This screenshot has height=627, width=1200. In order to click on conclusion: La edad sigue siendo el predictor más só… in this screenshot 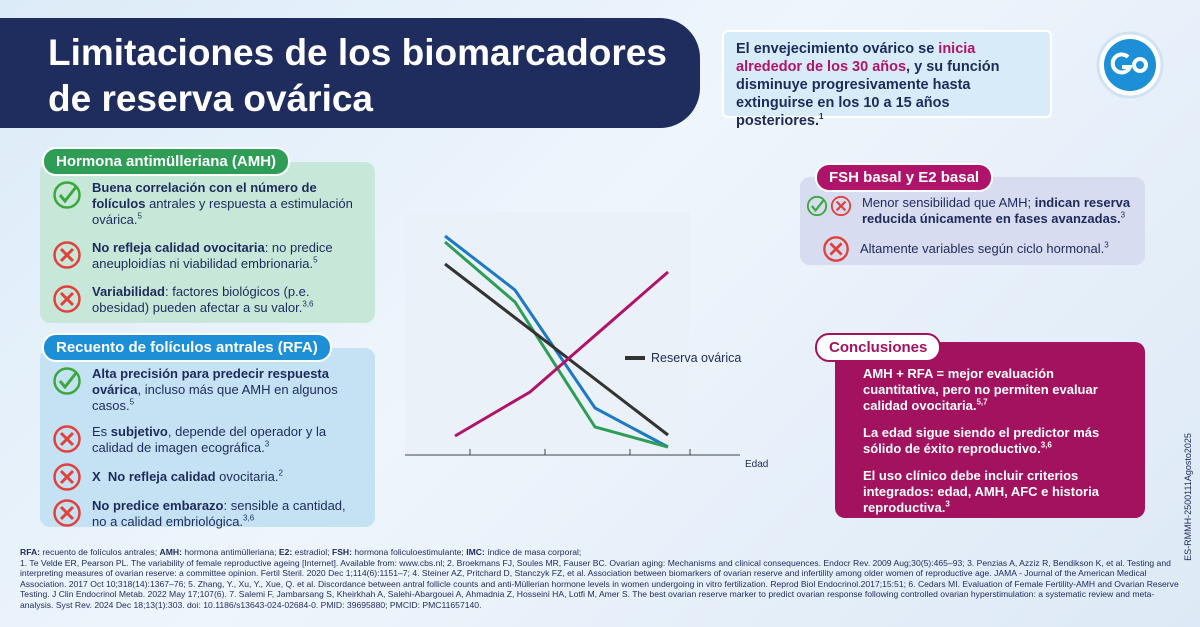, I will do `click(997, 441)`.